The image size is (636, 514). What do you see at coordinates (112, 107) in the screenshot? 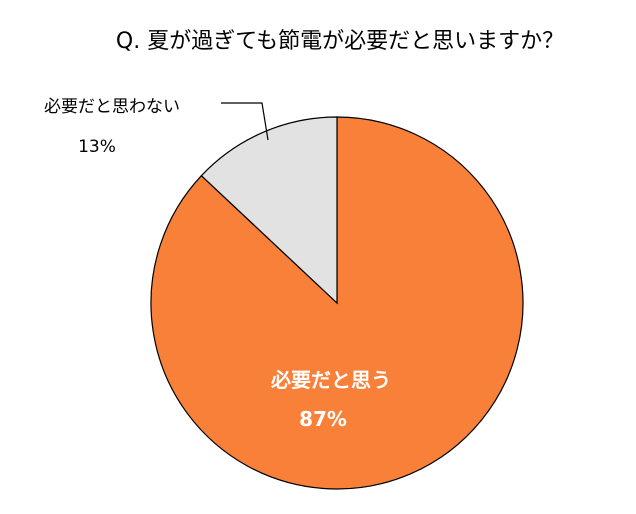
I see `slice-label-not-needed: 必要だと思わない` at bounding box center [112, 107].